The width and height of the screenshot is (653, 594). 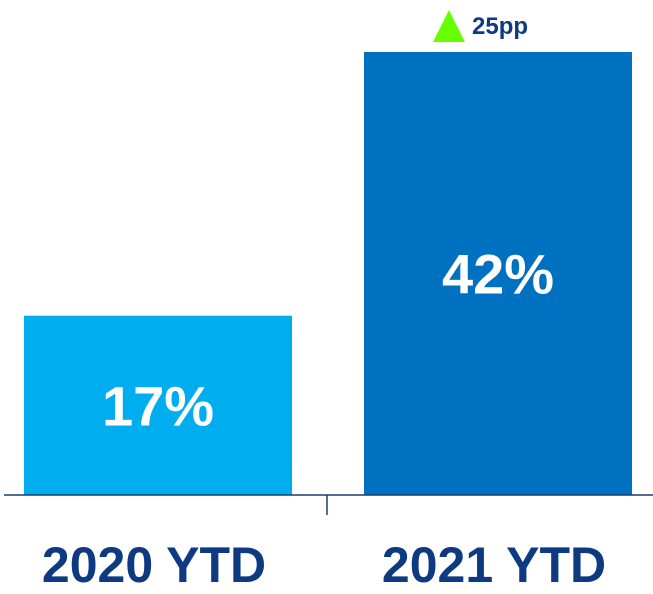 I want to click on bar-value-label-2: 42%, so click(x=498, y=274).